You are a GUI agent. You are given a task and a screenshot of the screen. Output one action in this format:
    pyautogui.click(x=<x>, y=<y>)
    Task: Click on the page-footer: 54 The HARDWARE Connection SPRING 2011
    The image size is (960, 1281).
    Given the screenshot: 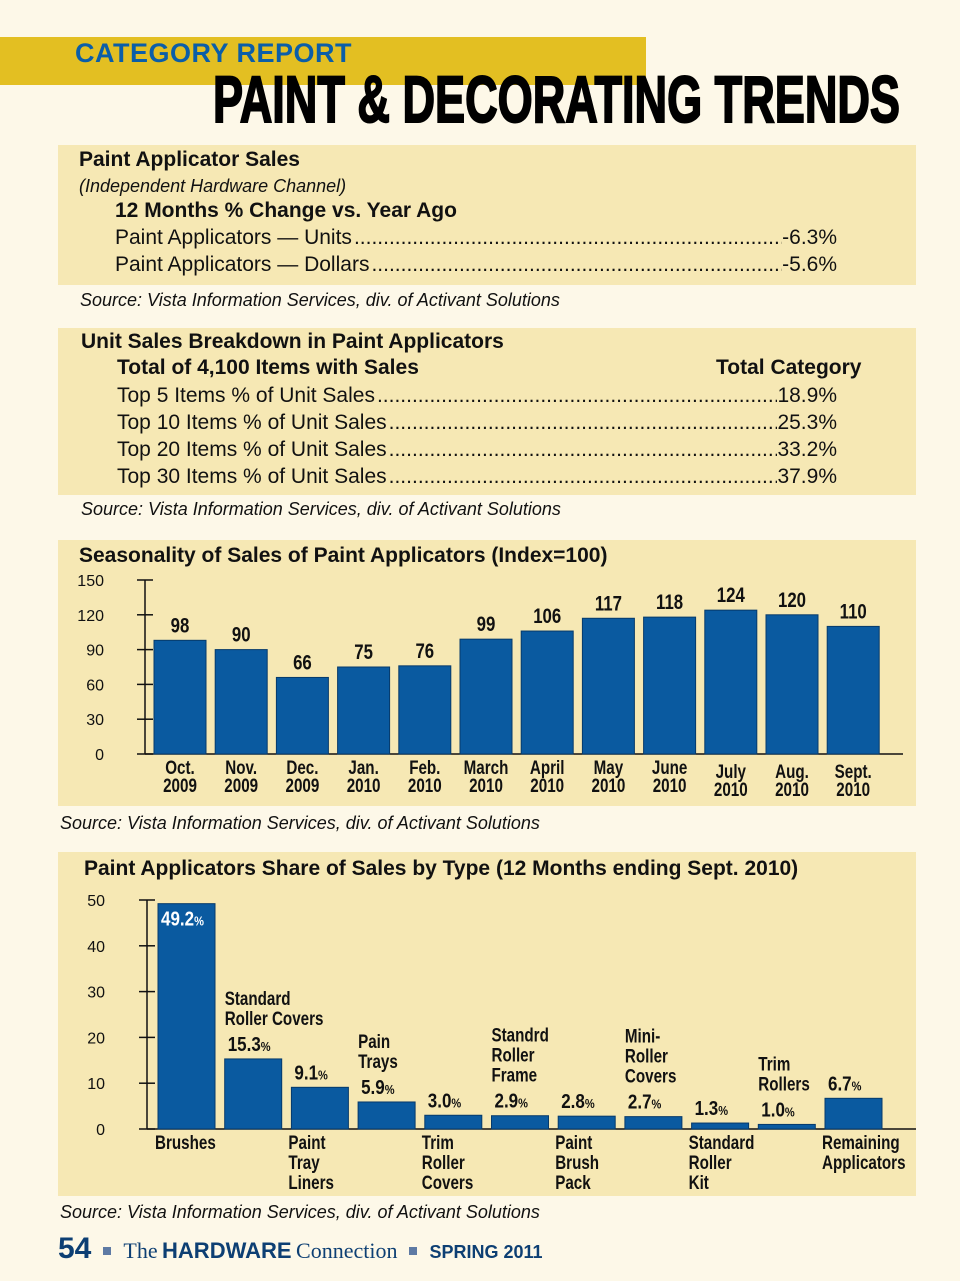 What is the action you would take?
    pyautogui.click(x=300, y=1249)
    